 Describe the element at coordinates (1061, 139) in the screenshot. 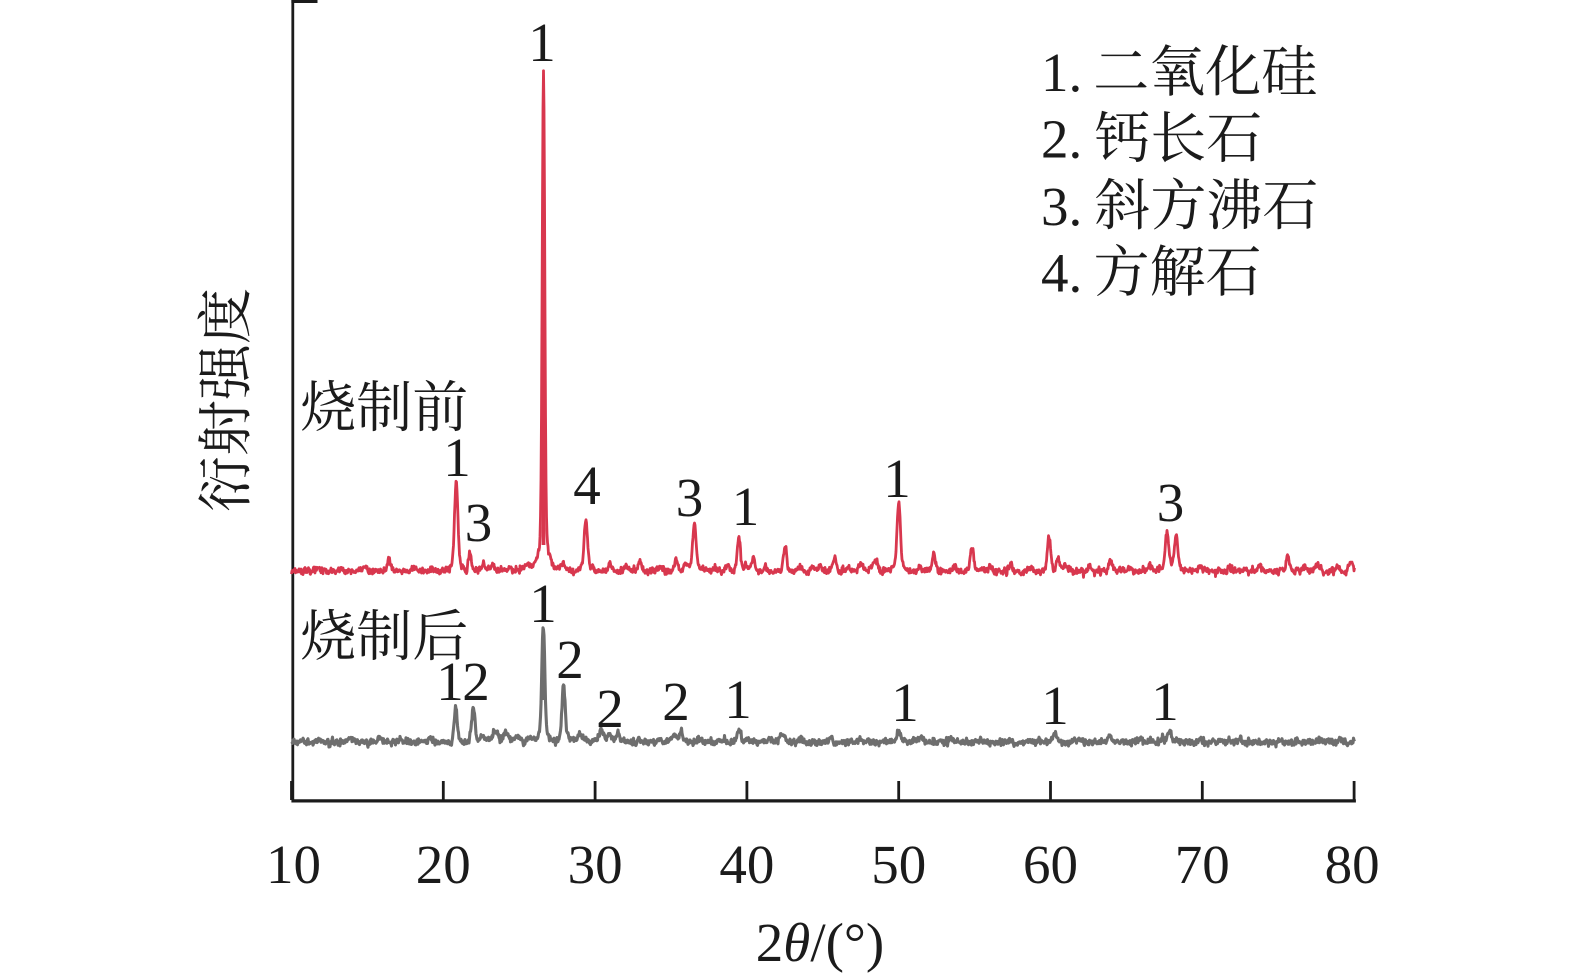

I see `svg-text: 2.` at that location.